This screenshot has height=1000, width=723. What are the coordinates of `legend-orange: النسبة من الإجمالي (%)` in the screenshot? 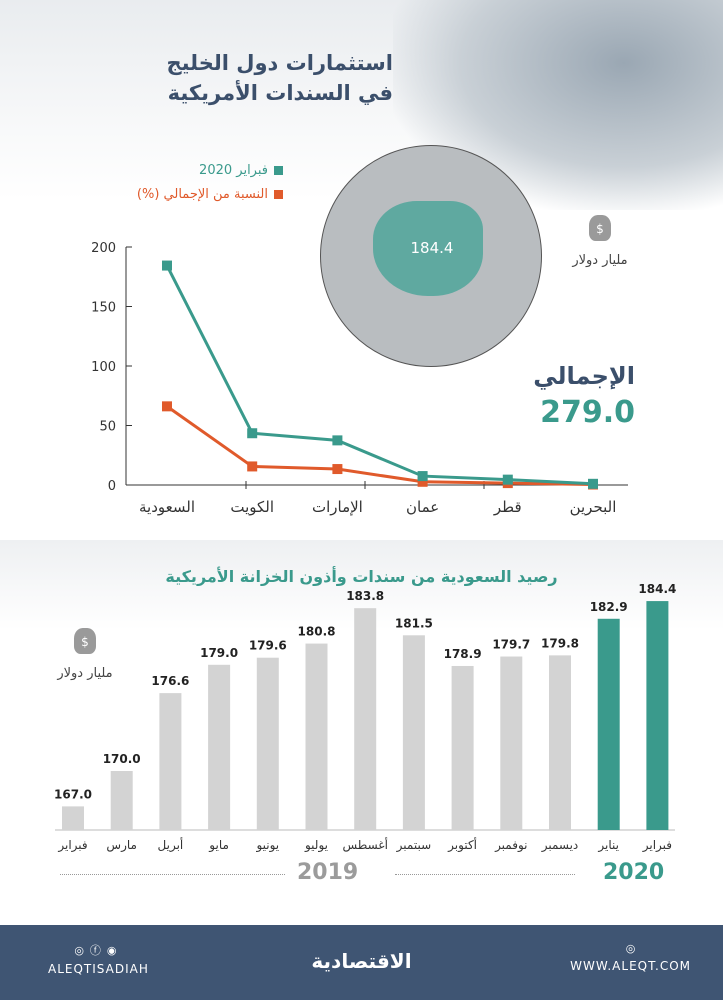 It's located at (210, 194).